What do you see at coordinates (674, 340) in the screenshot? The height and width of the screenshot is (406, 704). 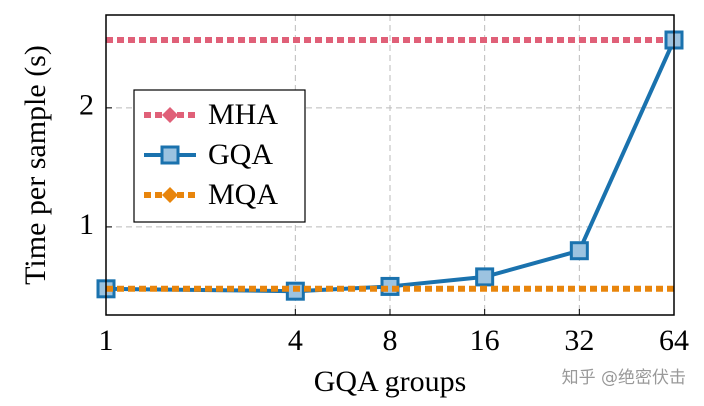 I see `x-tick-label: 64` at bounding box center [674, 340].